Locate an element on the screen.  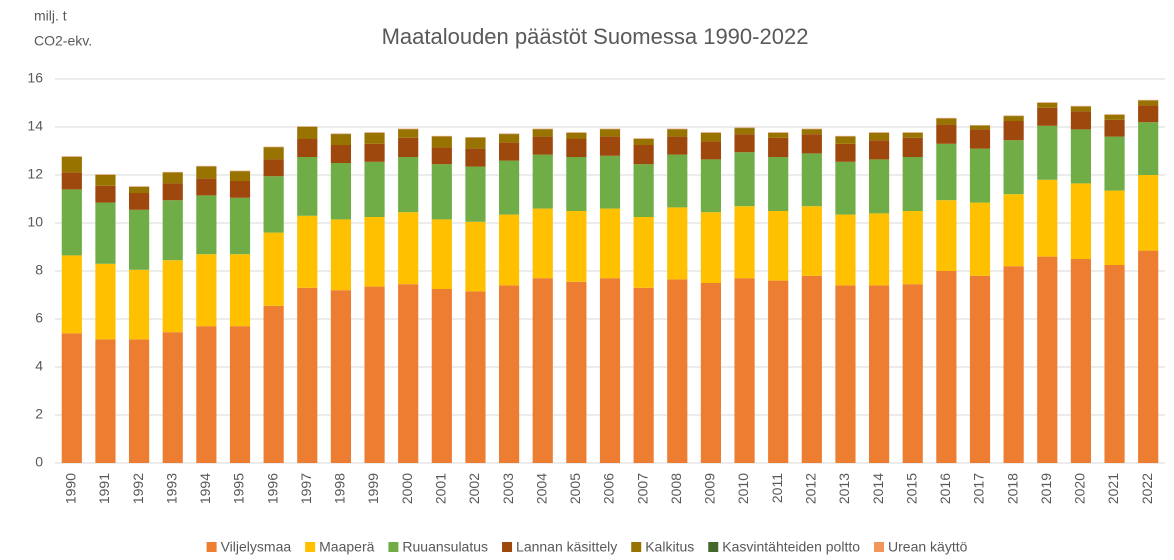
x-tick-label: 2019 is located at coordinates (1046, 488).